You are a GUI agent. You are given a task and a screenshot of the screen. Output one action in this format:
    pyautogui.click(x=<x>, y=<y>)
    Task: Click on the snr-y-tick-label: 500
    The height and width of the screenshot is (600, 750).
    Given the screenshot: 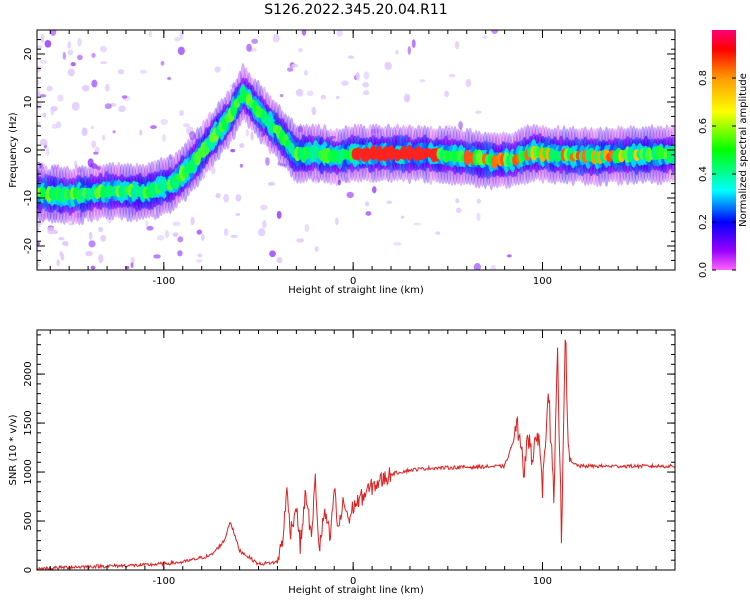 What is the action you would take?
    pyautogui.click(x=28, y=520)
    